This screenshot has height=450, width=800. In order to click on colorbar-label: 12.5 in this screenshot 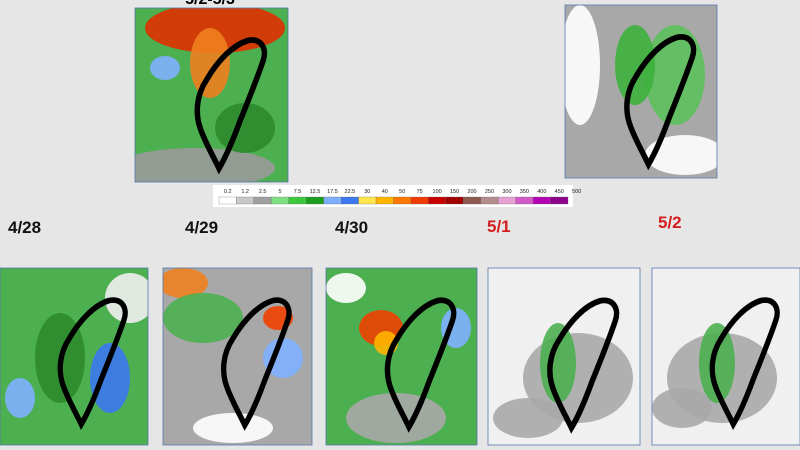, I will do `click(315, 192)`.